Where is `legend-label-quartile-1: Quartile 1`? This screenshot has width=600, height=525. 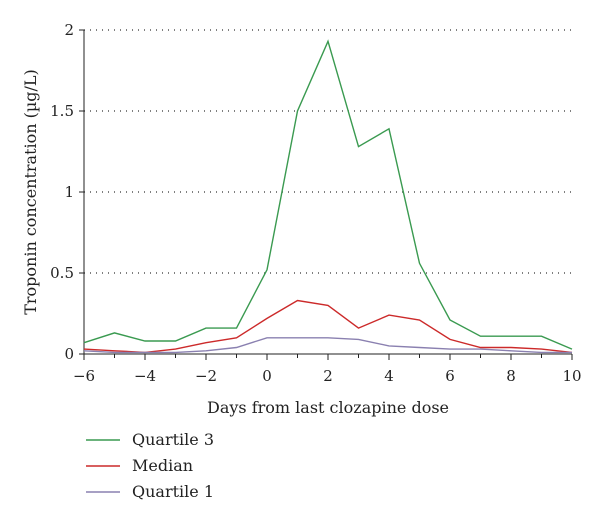
legend-label-quartile-1: Quartile 1 is located at coordinates (173, 491).